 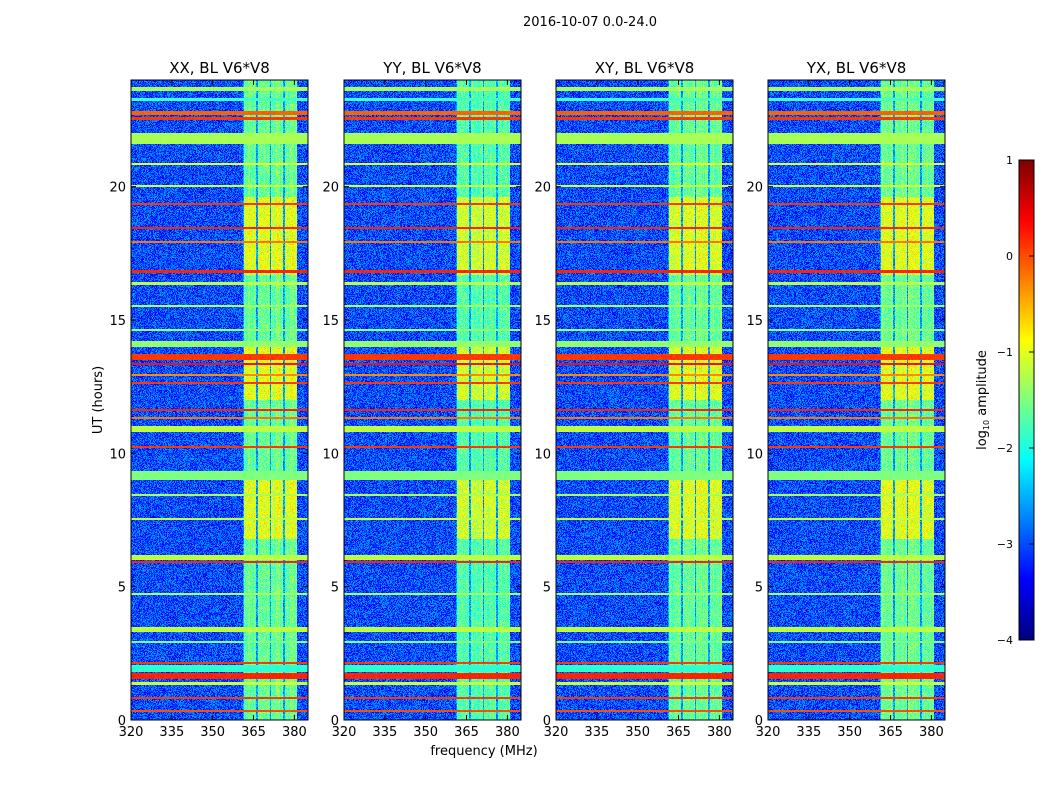 What do you see at coordinates (590, 22) in the screenshot?
I see `figure-suptitle: 2016-10-07 0.0-24.0` at bounding box center [590, 22].